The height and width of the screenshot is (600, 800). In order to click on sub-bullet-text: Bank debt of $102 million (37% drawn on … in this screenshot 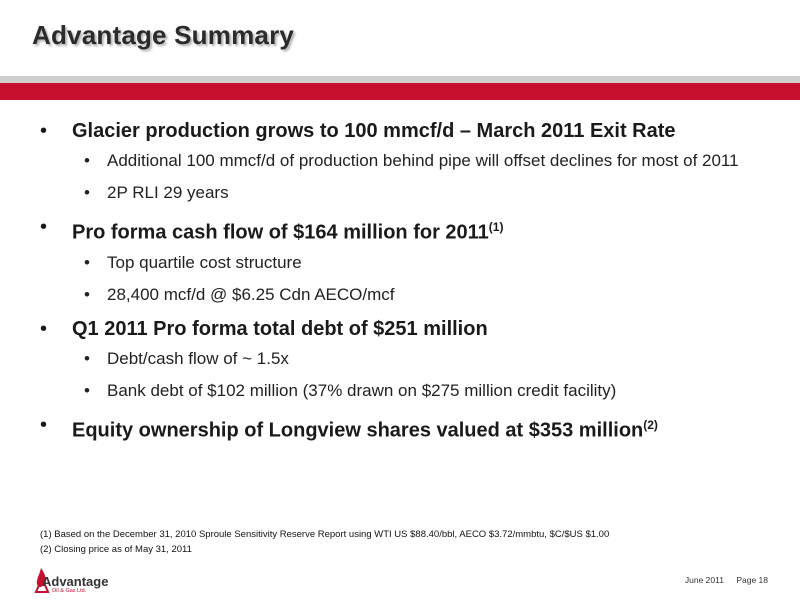, I will do `click(362, 390)`.